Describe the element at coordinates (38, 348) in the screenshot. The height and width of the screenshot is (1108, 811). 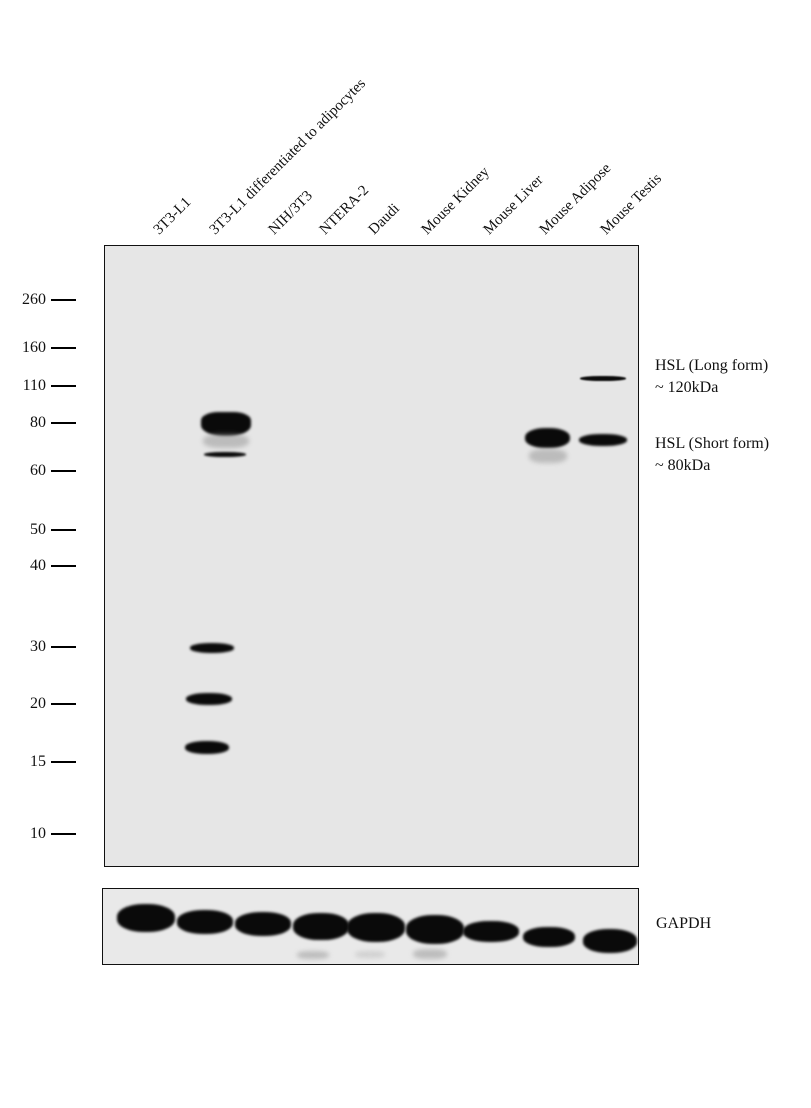
I see `mw-marker: 160` at that location.